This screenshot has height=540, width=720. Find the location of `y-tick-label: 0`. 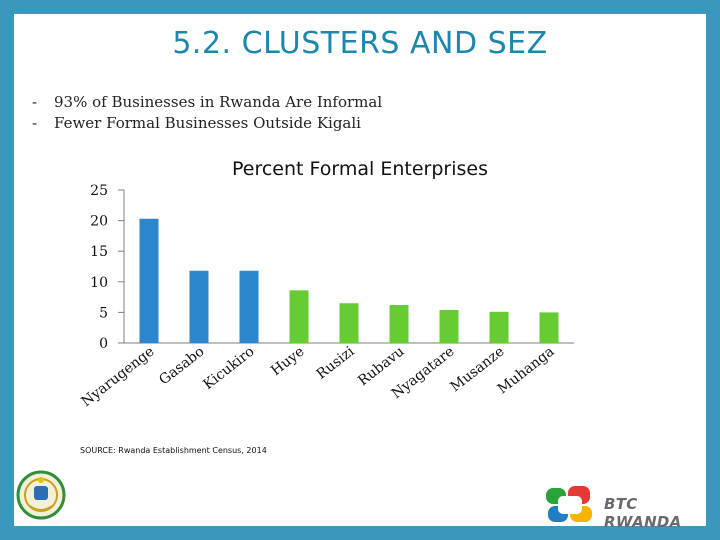

y-tick-label: 0 is located at coordinates (103, 344).